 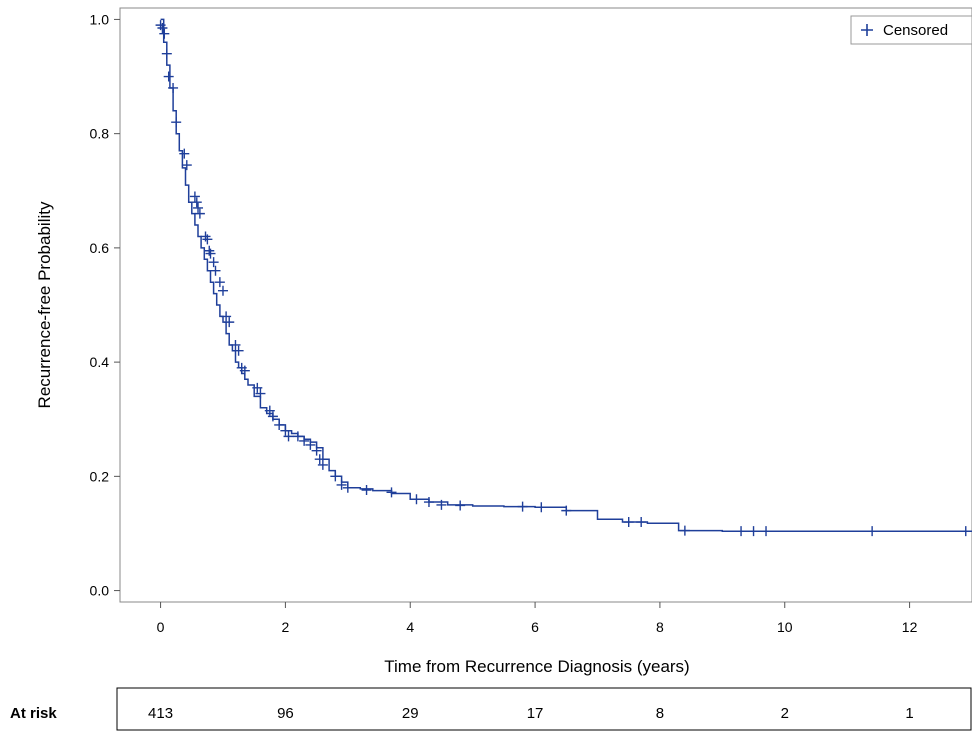 I want to click on at-risk-value: 1, so click(x=909, y=713).